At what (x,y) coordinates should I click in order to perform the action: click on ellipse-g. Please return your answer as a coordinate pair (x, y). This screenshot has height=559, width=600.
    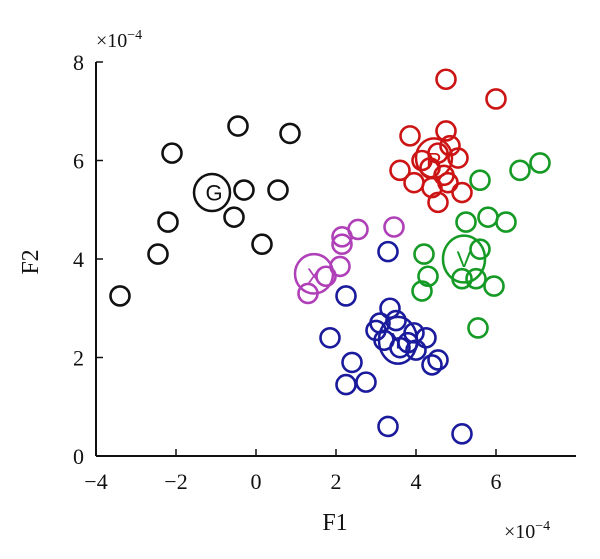
    Looking at the image, I should click on (212, 192).